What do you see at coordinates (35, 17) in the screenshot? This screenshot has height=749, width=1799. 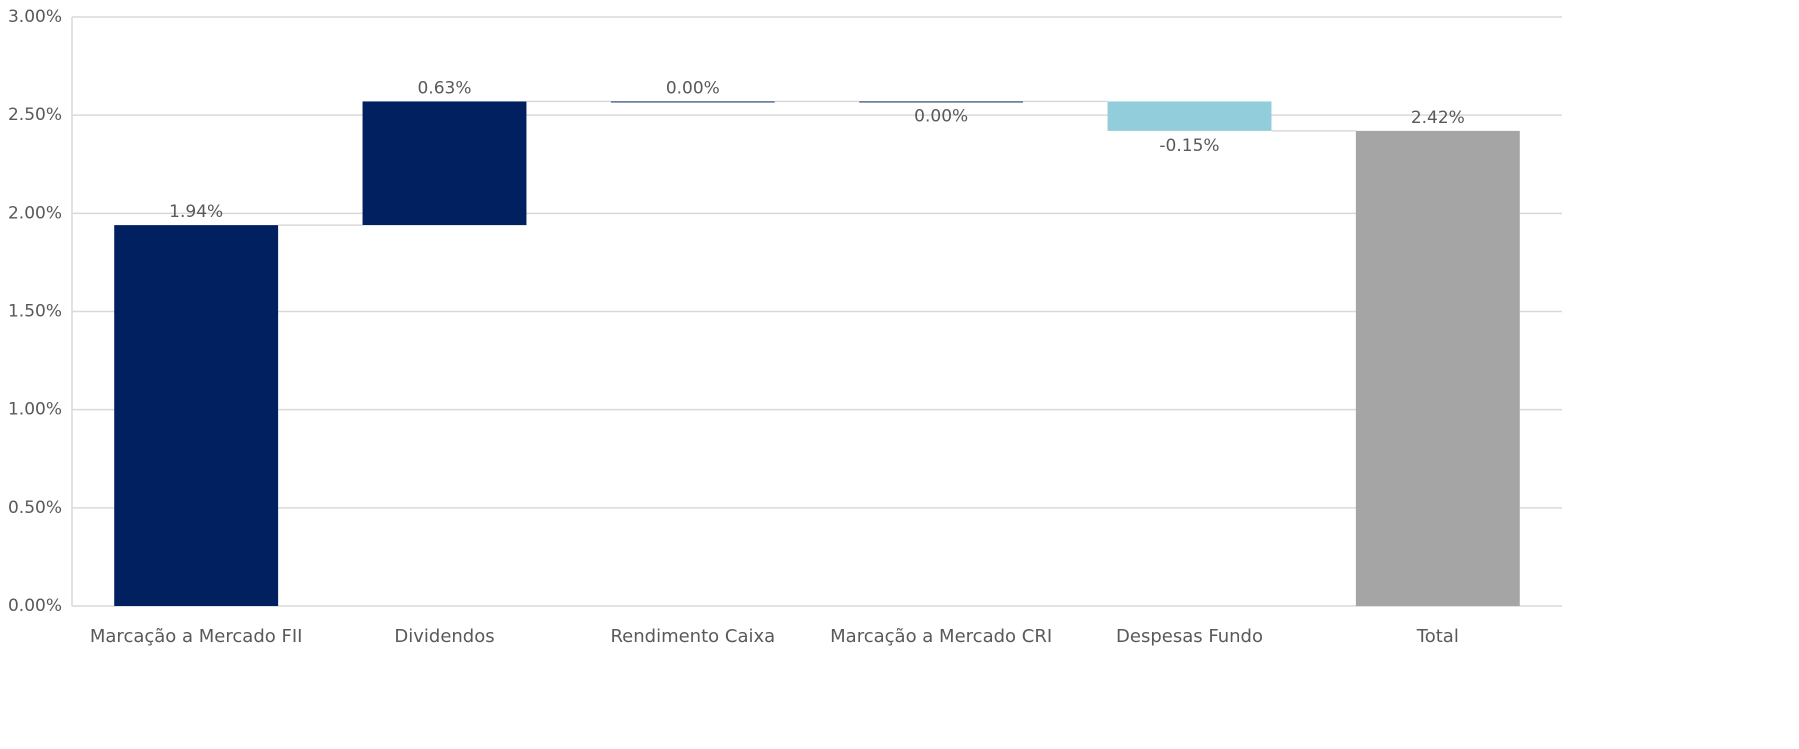 I see `y-tick-label: 3.00%` at bounding box center [35, 17].